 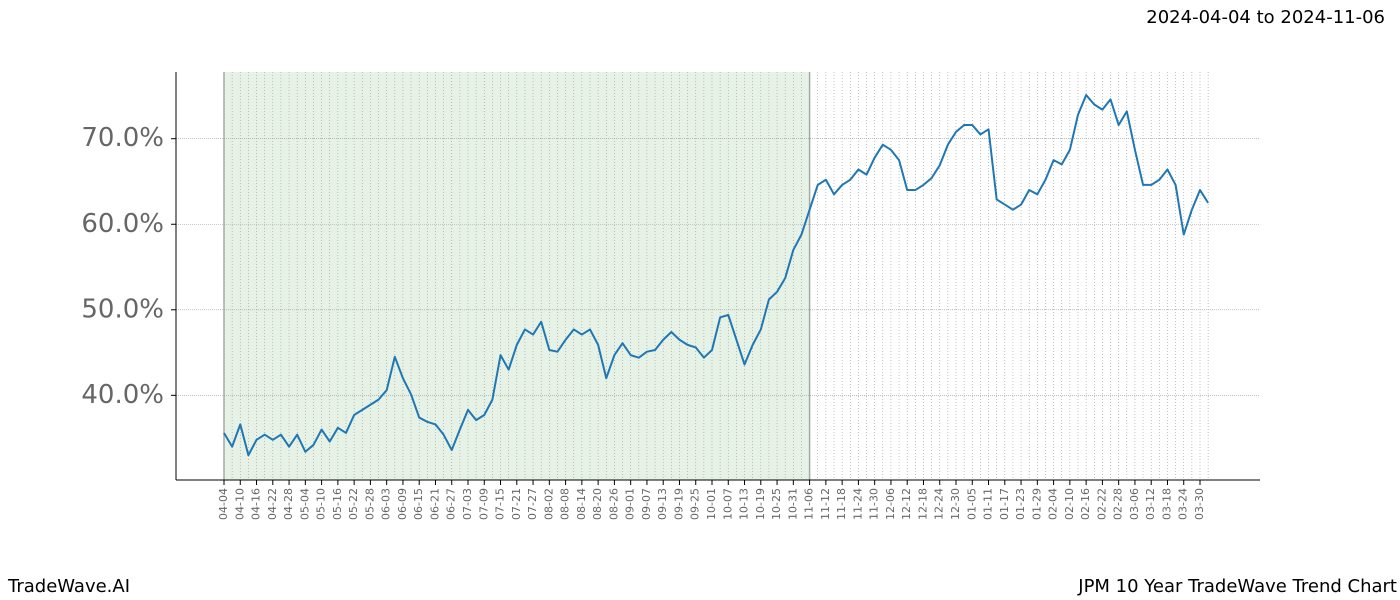 What do you see at coordinates (386, 504) in the screenshot?
I see `x-tick-label: 06-03` at bounding box center [386, 504].